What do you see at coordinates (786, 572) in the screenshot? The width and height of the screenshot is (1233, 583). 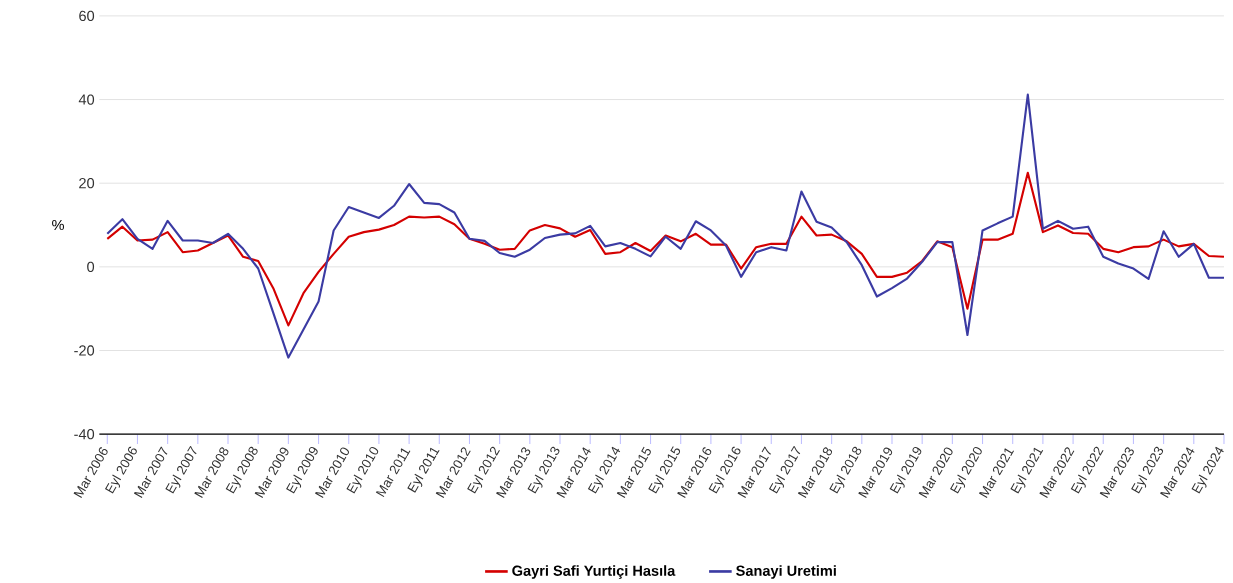 I see `legend-label: Sanayi Uretimi` at bounding box center [786, 572].